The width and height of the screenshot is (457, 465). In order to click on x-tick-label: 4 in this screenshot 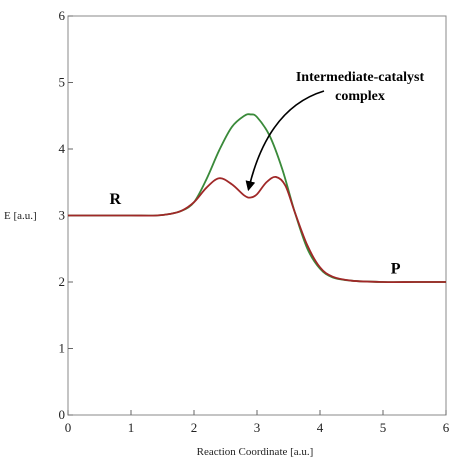, I will do `click(320, 427)`.